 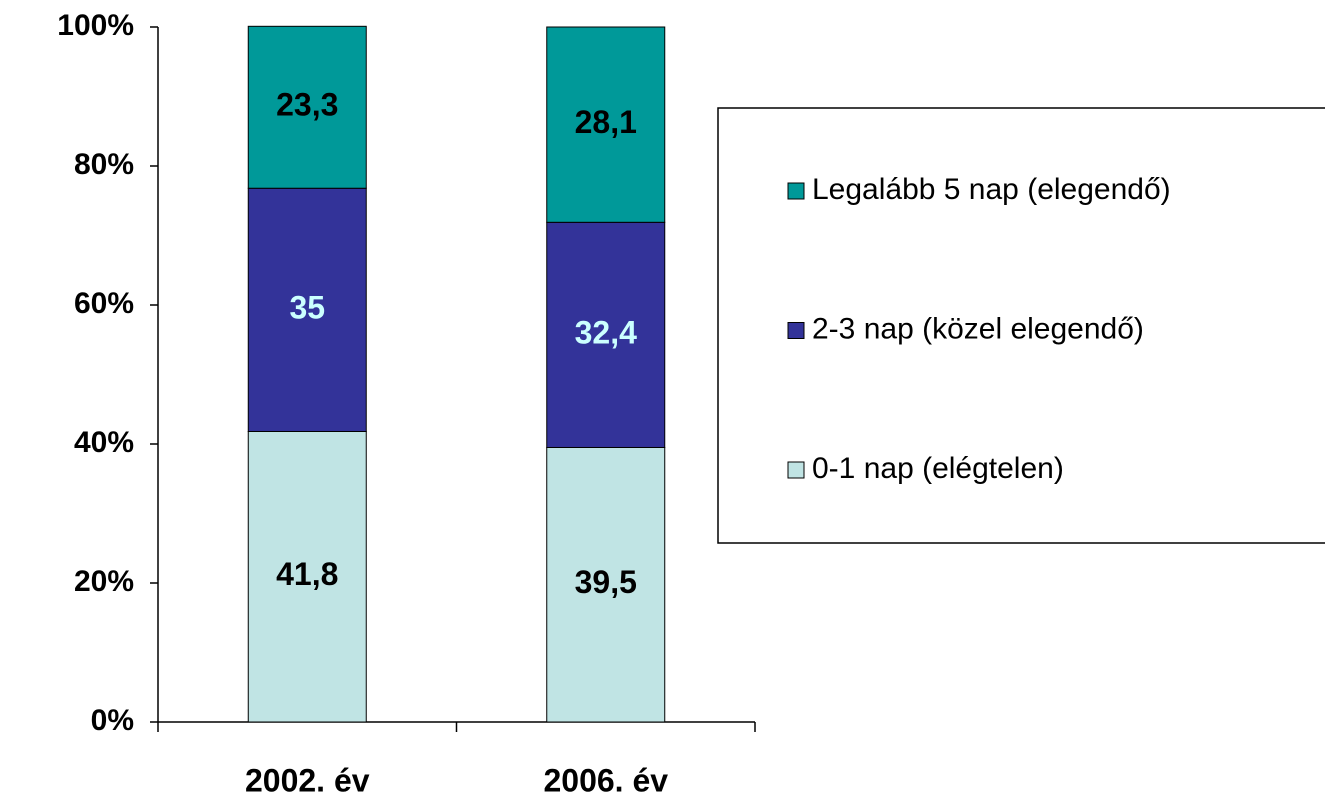 What do you see at coordinates (104, 303) in the screenshot?
I see `y-tick-label: 60%` at bounding box center [104, 303].